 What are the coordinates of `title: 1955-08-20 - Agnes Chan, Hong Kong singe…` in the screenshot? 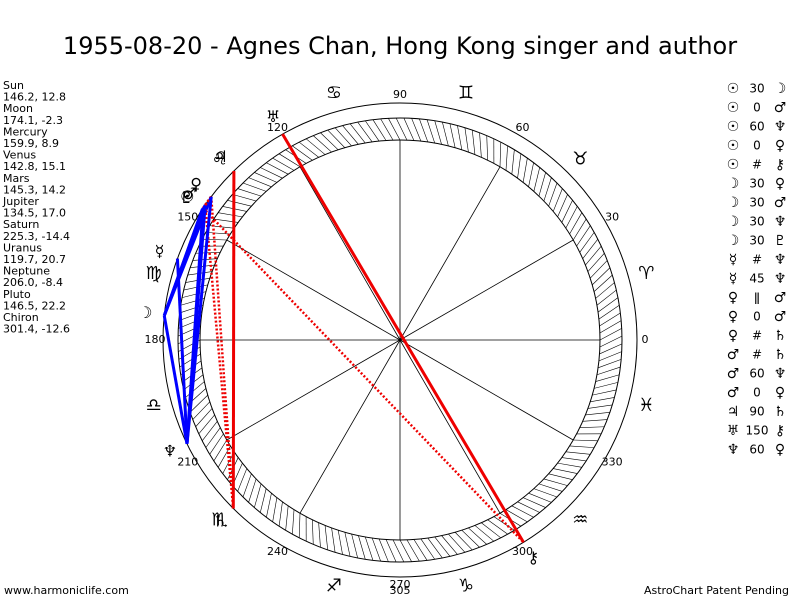 It's located at (400, 46).